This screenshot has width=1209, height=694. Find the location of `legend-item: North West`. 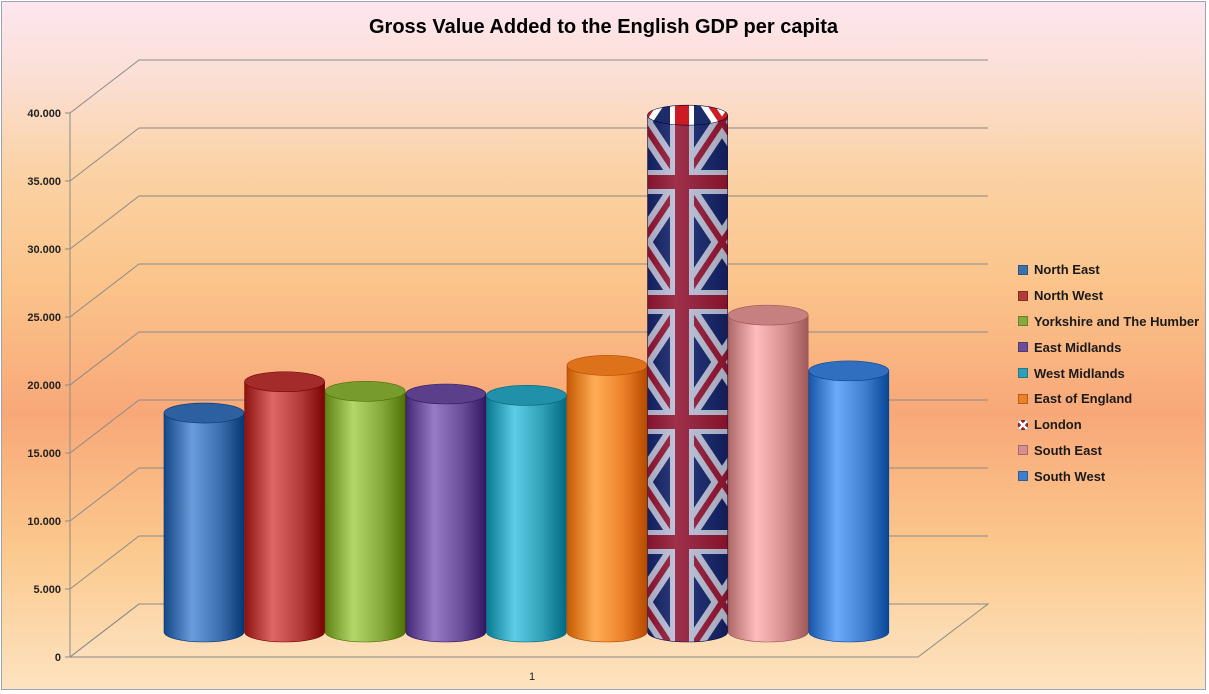

legend-item: North West is located at coordinates (1108, 296).